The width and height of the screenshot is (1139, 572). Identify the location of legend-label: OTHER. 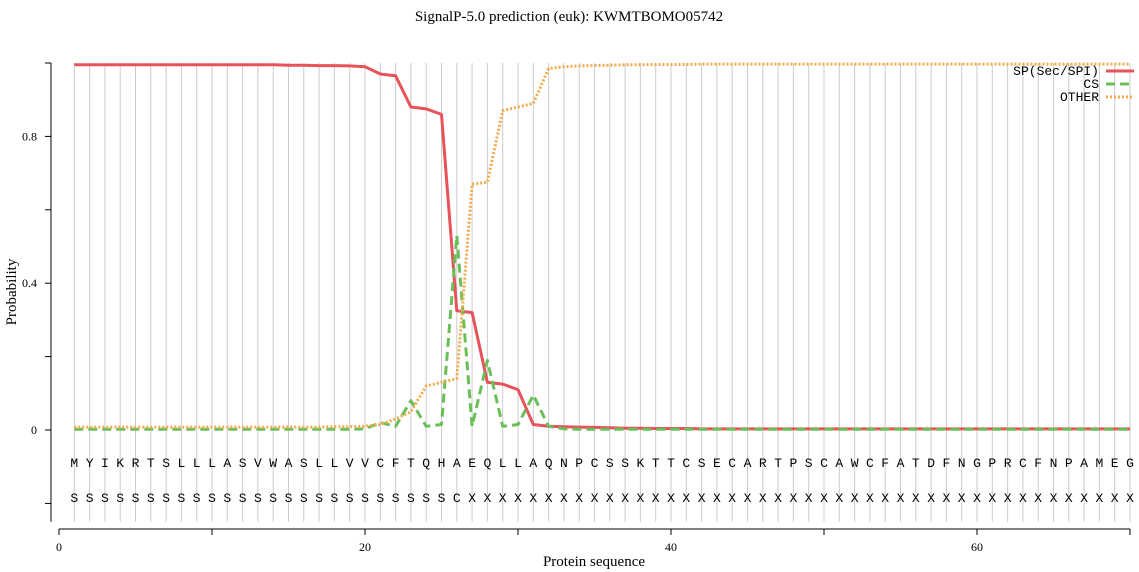
(1079, 97).